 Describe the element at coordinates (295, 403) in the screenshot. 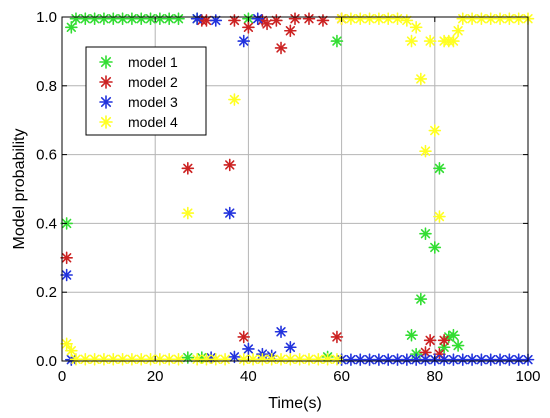

I see `x-axis-title: Time(s)` at that location.